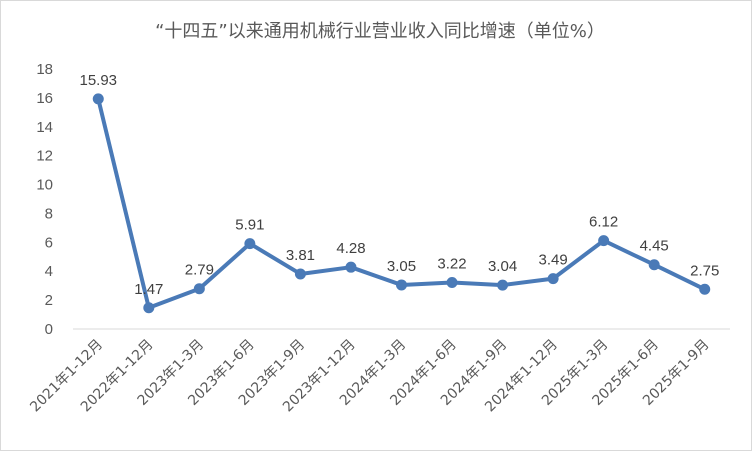 This screenshot has height=451, width=752. Describe the element at coordinates (451, 263) in the screenshot. I see `data-label: 3.22` at that location.